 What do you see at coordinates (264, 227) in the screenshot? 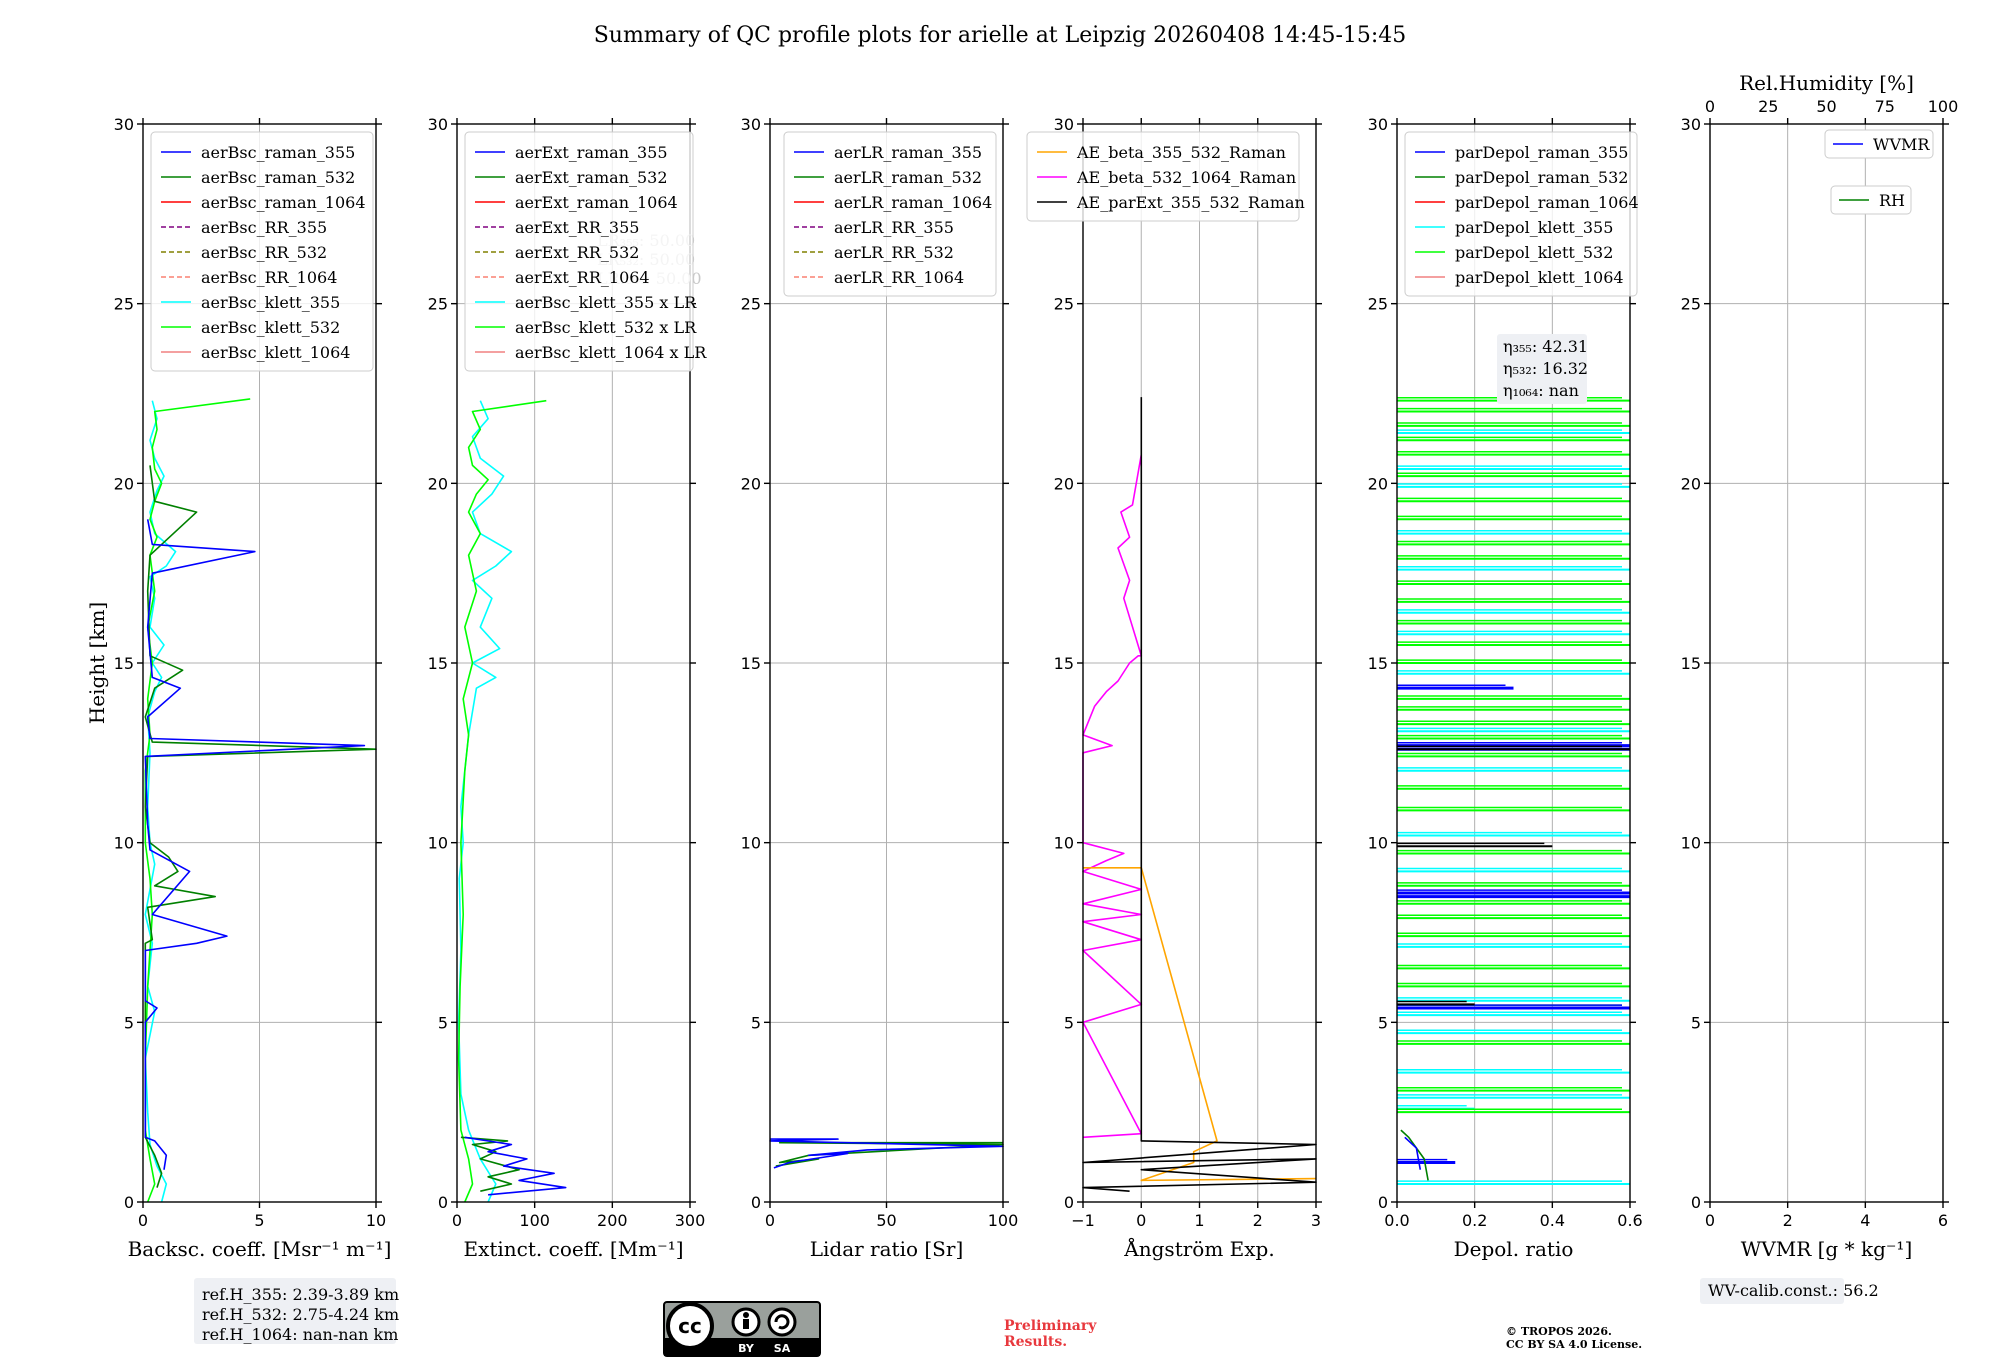
I see `legend-label: aerBsc_RR_355` at bounding box center [264, 227].